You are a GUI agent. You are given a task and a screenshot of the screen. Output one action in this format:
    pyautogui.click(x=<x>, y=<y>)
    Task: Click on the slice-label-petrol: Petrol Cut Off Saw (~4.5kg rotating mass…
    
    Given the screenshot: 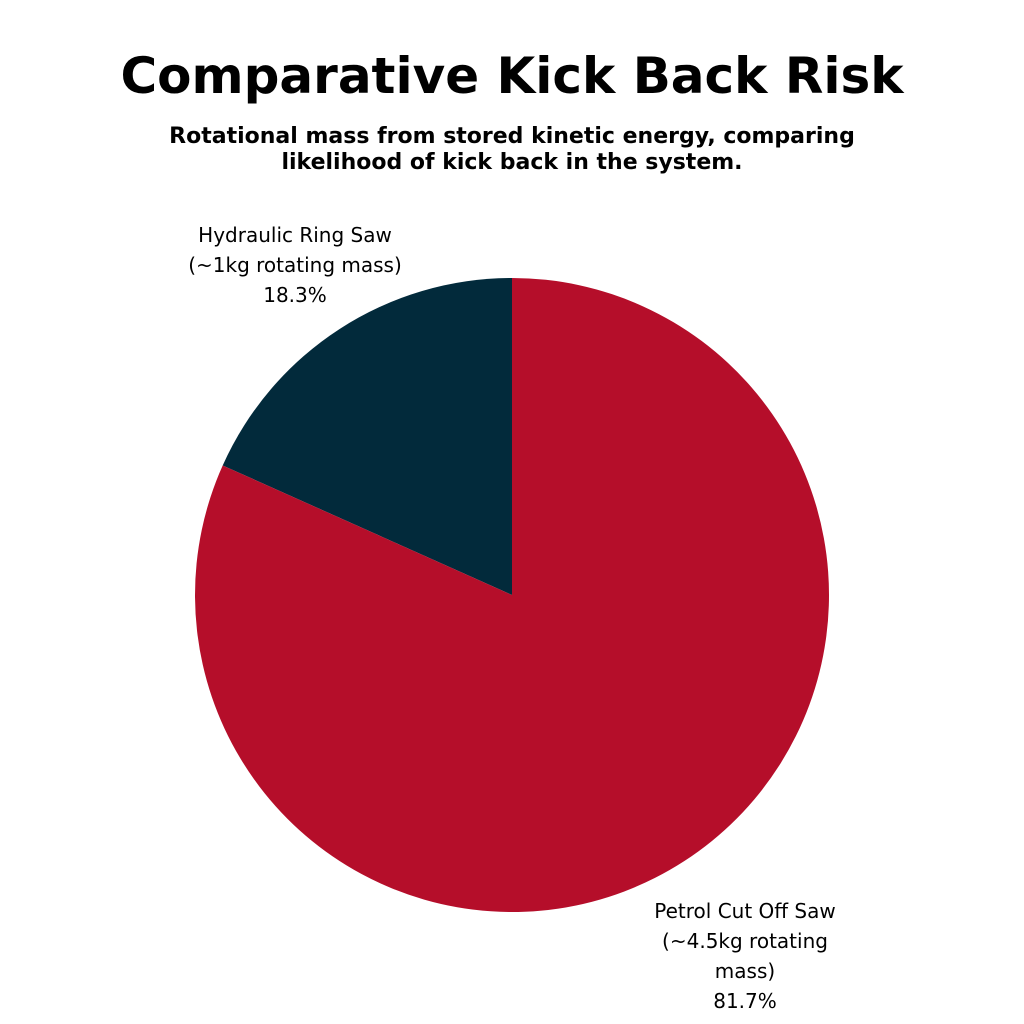 What is the action you would take?
    pyautogui.click(x=745, y=956)
    